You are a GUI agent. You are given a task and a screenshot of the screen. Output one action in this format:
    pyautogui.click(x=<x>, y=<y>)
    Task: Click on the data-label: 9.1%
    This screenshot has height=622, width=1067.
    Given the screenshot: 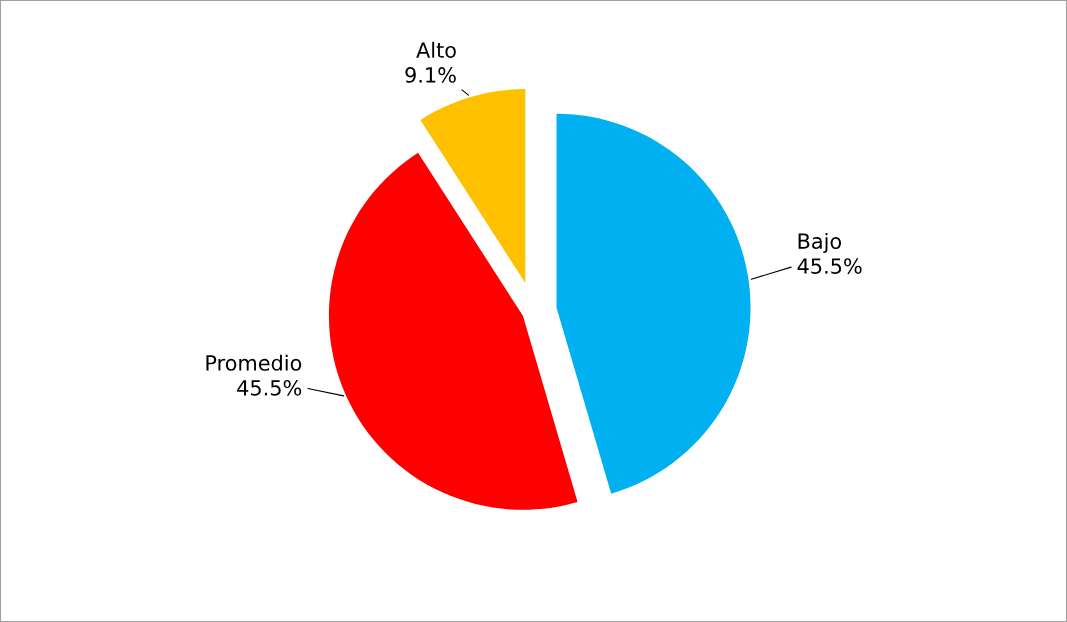 What is the action you would take?
    pyautogui.click(x=430, y=75)
    